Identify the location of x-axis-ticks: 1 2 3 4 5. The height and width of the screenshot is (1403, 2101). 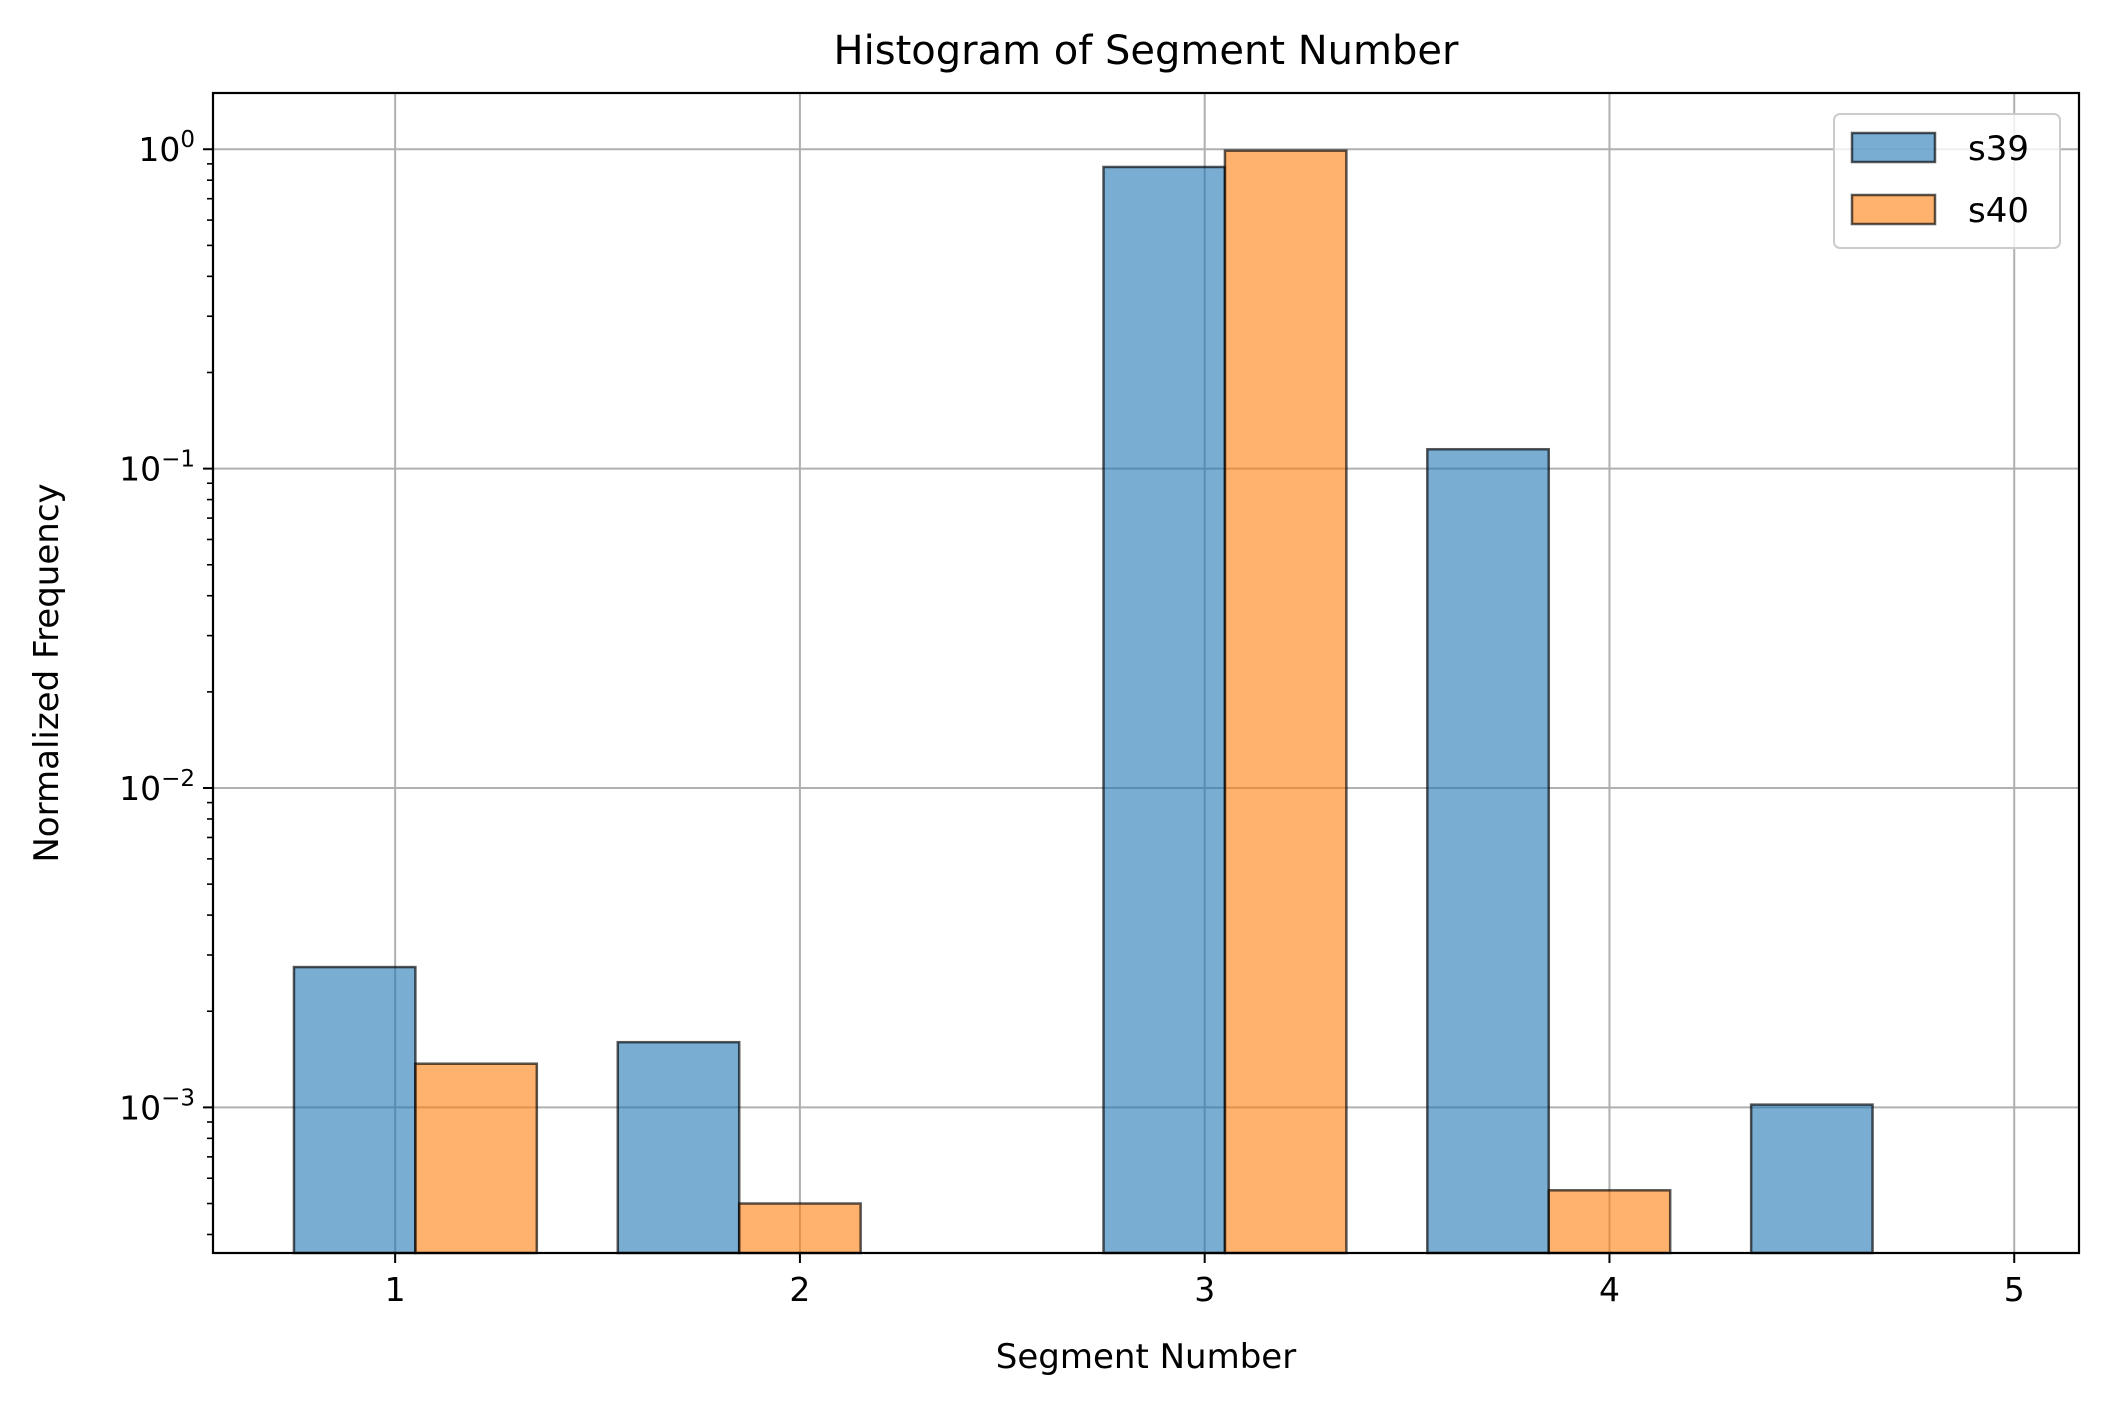
(1205, 1281).